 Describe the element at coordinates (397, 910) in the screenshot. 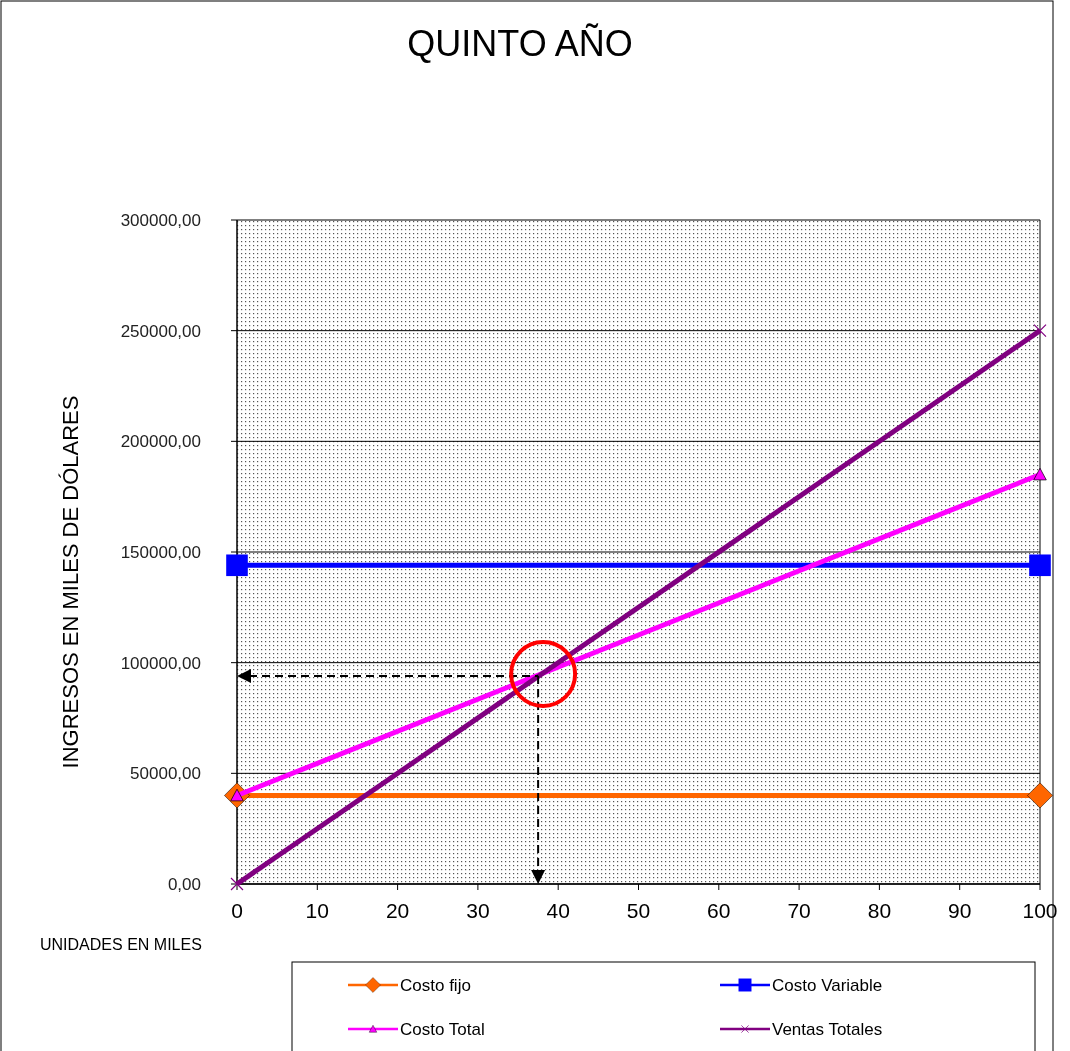

I see `x-tick-label: 20` at that location.